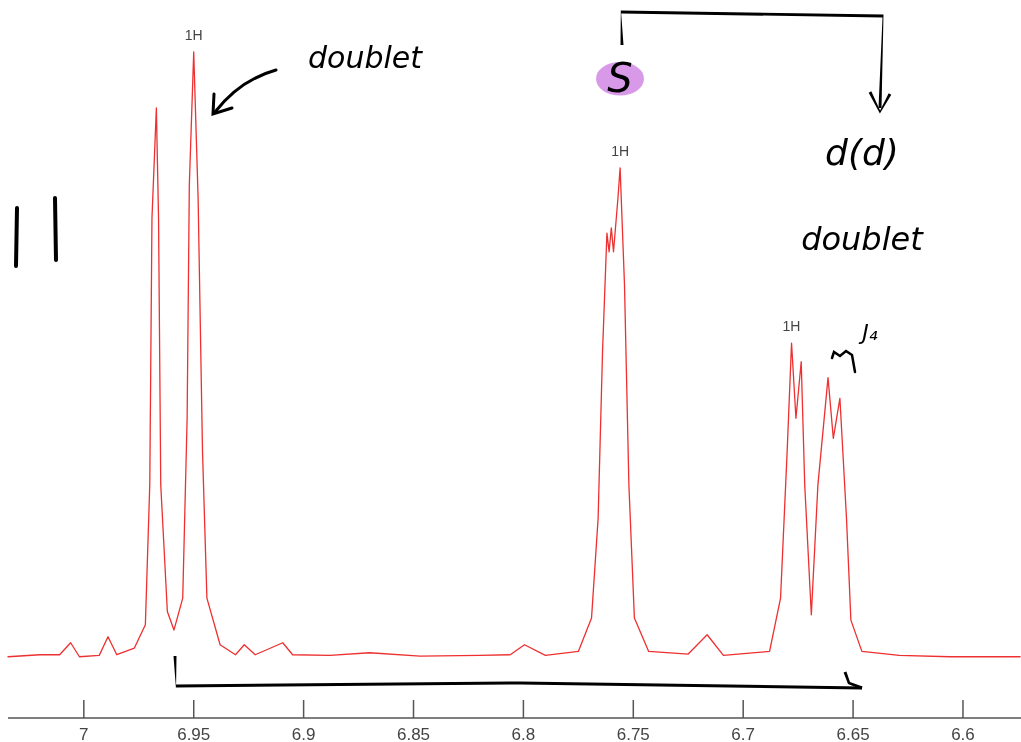  What do you see at coordinates (194, 733) in the screenshot?
I see `x-tick-label: 6.95` at bounding box center [194, 733].